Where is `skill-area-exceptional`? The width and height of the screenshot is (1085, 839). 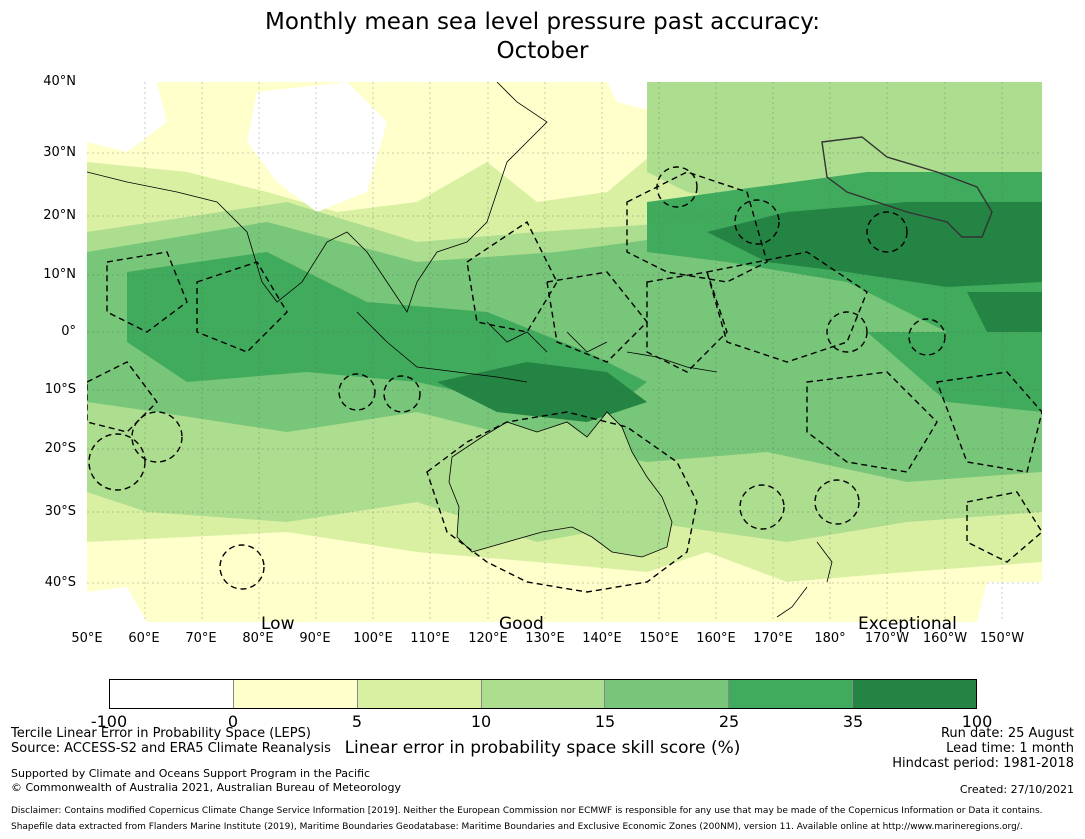 skill-area-exceptional is located at coordinates (739, 312).